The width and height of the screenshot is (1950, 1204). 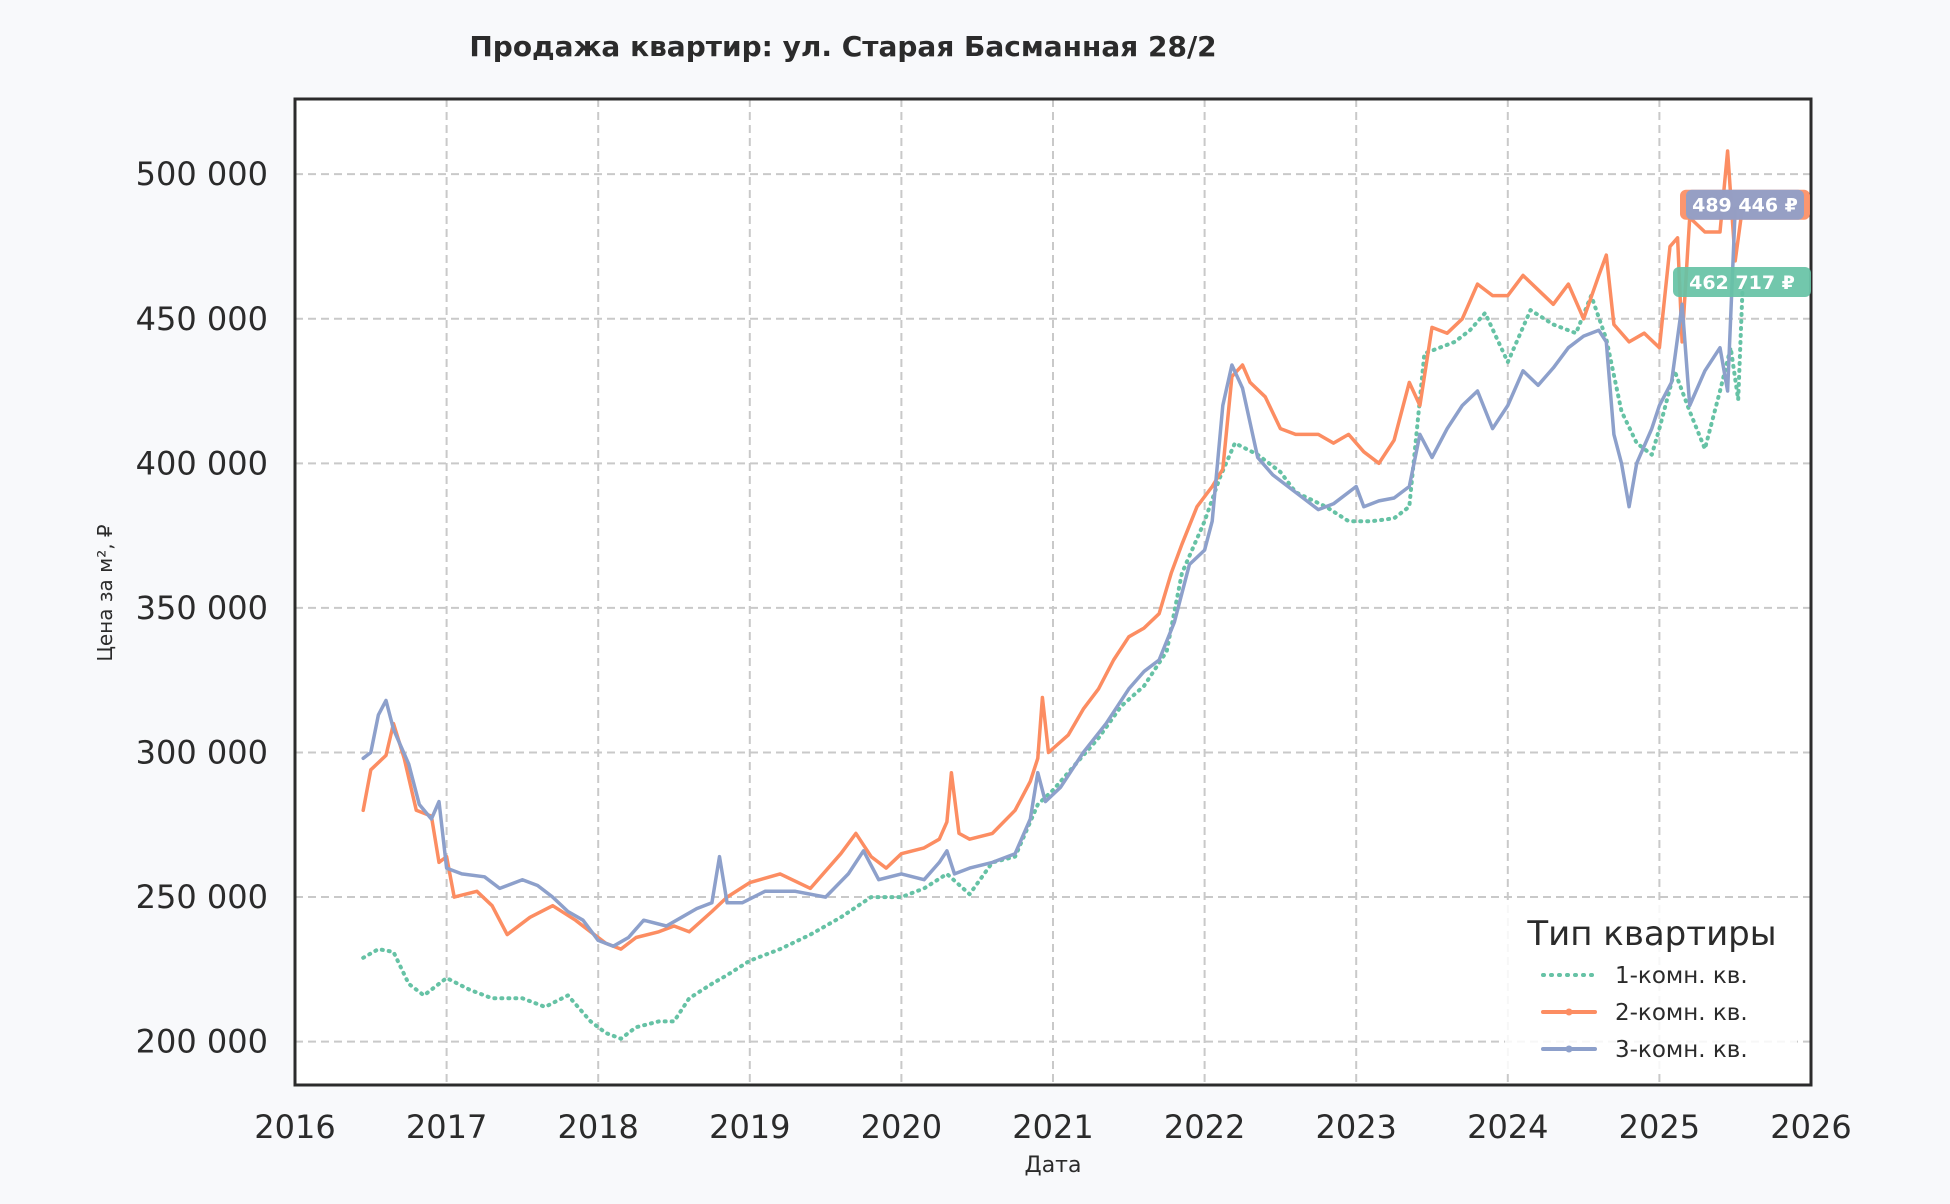 I want to click on legend-label-3: 3-комн. кв., so click(x=1681, y=1050).